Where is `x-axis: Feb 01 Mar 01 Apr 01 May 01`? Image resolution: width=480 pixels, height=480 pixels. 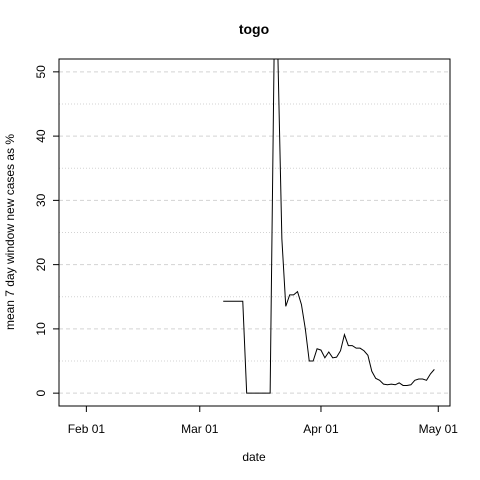
x-axis: Feb 01 Mar 01 Apr 01 May 01 is located at coordinates (263, 421).